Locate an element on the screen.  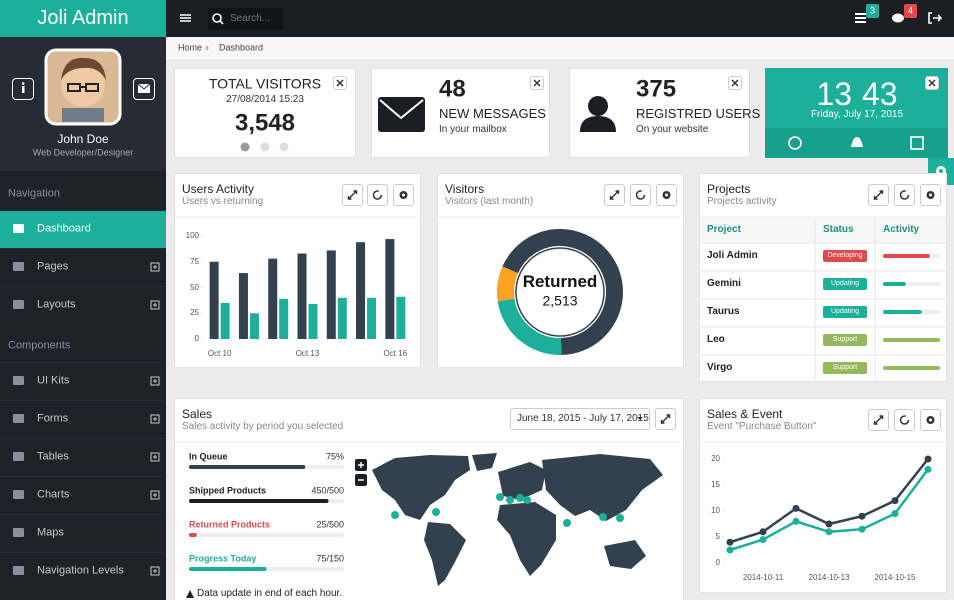
progress-label: Progress Today is located at coordinates (223, 558).